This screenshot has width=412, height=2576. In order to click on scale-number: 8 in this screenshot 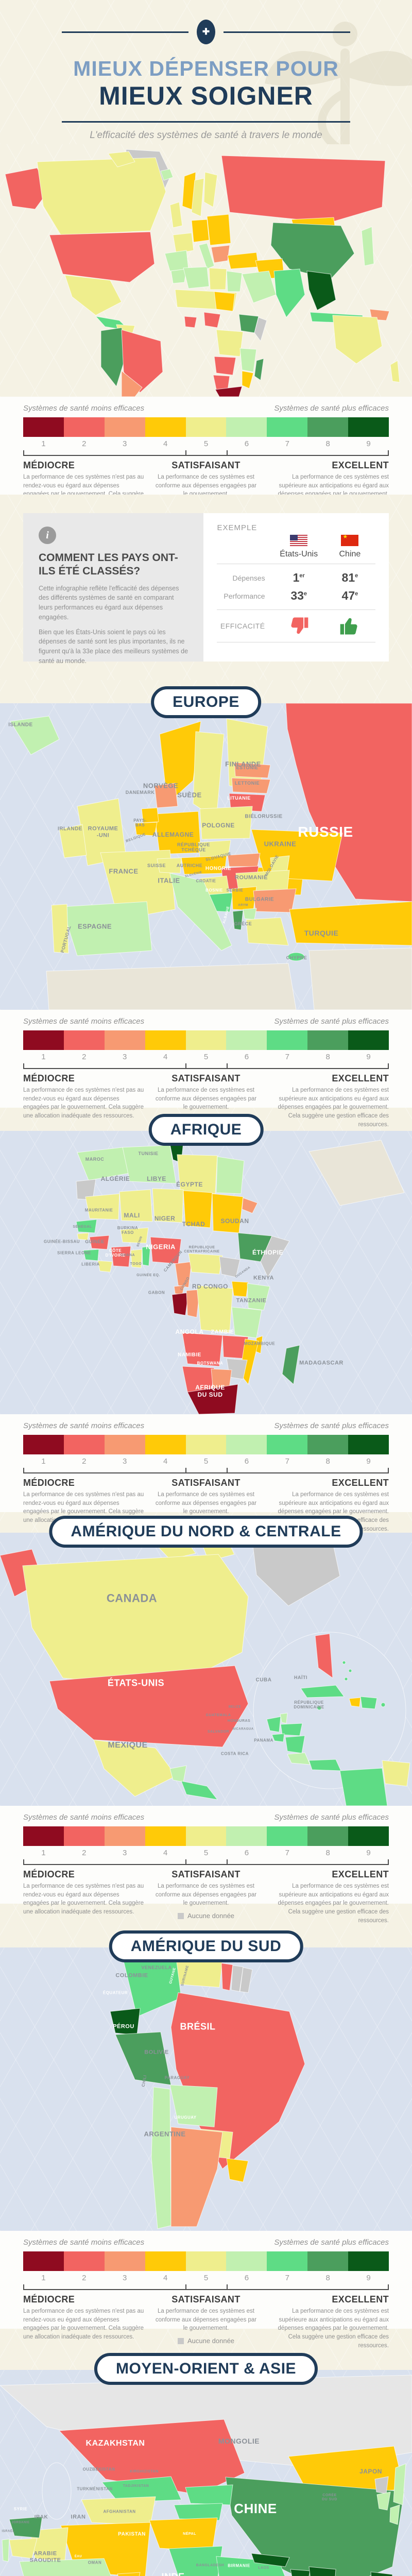, I will do `click(327, 1461)`.